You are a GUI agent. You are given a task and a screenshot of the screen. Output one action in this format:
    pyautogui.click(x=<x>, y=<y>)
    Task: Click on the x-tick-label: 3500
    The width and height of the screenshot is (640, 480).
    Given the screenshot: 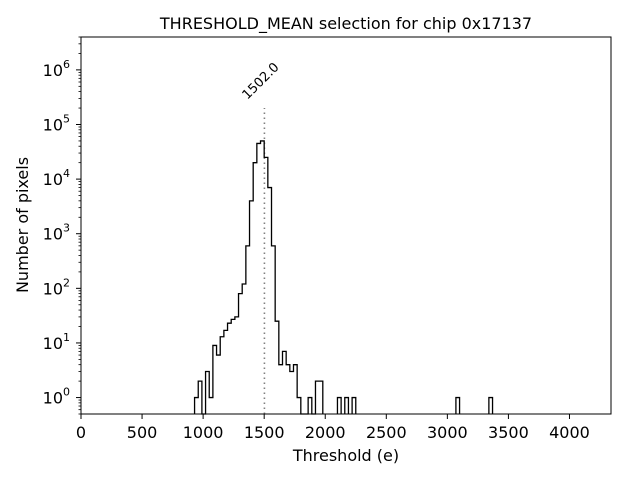 What is the action you would take?
    pyautogui.click(x=508, y=432)
    